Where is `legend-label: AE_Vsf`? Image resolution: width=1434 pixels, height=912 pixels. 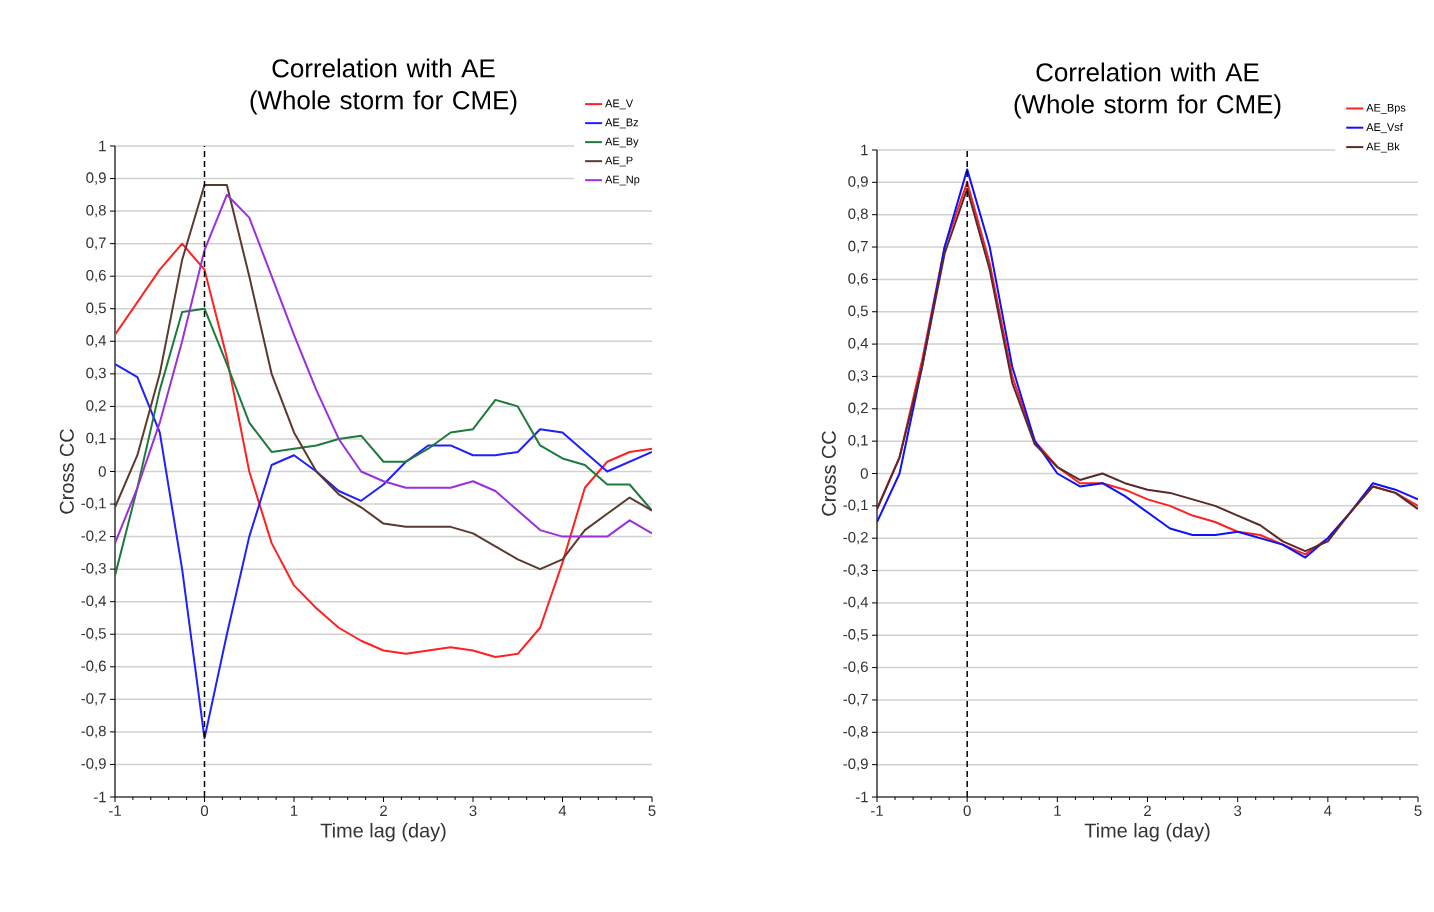
legend-label: AE_Vsf is located at coordinates (1384, 128).